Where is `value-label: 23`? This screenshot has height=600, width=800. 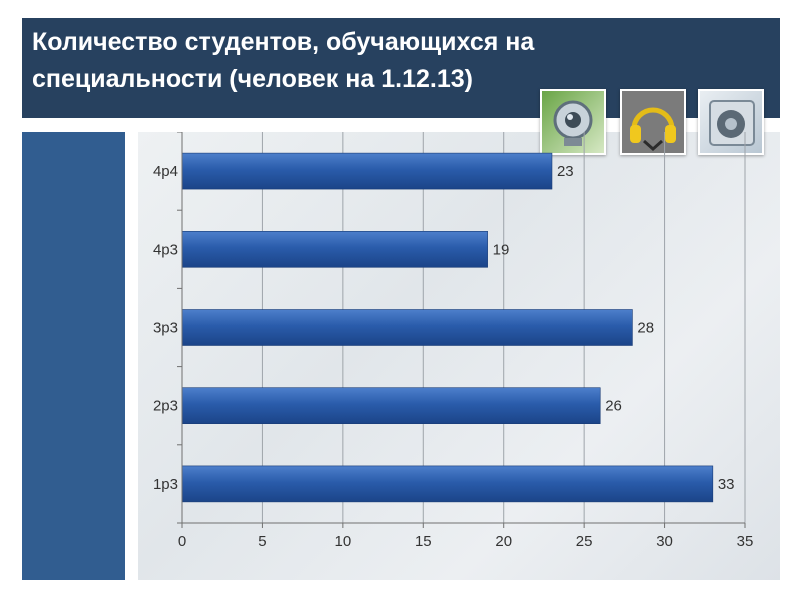 value-label: 23 is located at coordinates (565, 171).